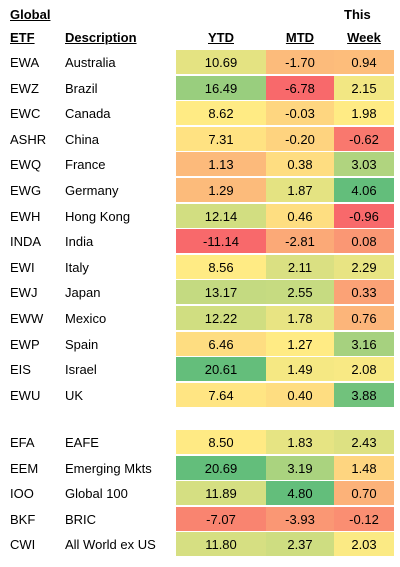 The image size is (400, 567). What do you see at coordinates (364, 190) in the screenshot?
I see `value-cell: 4.06` at bounding box center [364, 190].